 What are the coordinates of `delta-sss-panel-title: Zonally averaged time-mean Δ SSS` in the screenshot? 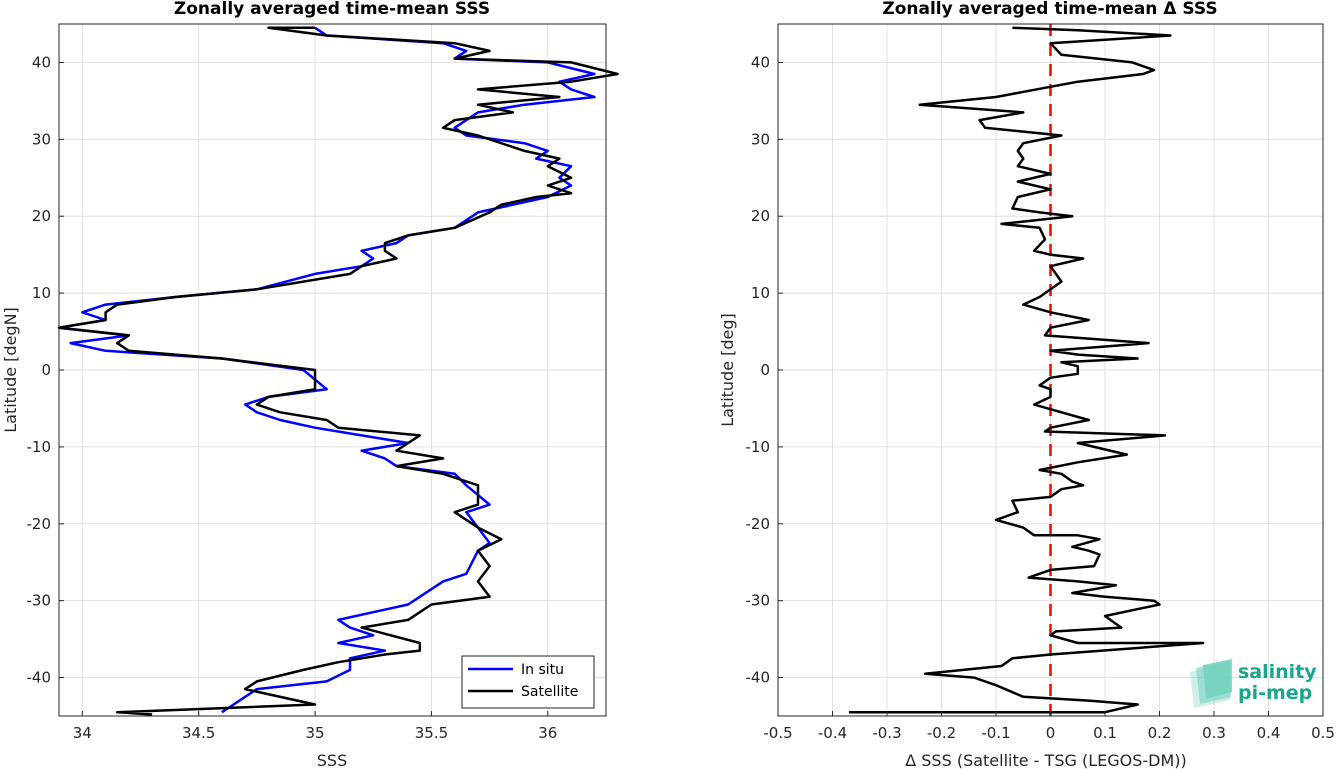 It's located at (1049, 9).